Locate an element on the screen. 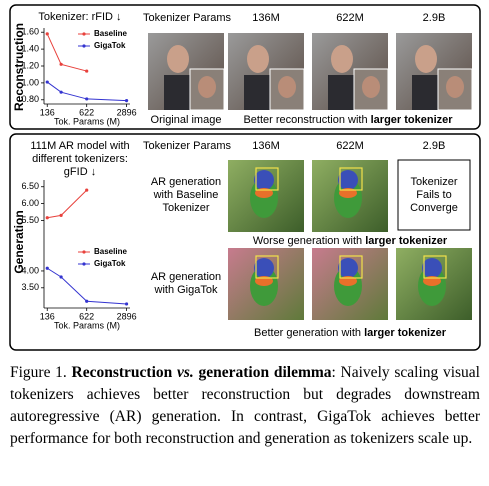  fail-box-text: Tokenizer Fails to Converge is located at coordinates (434, 195).